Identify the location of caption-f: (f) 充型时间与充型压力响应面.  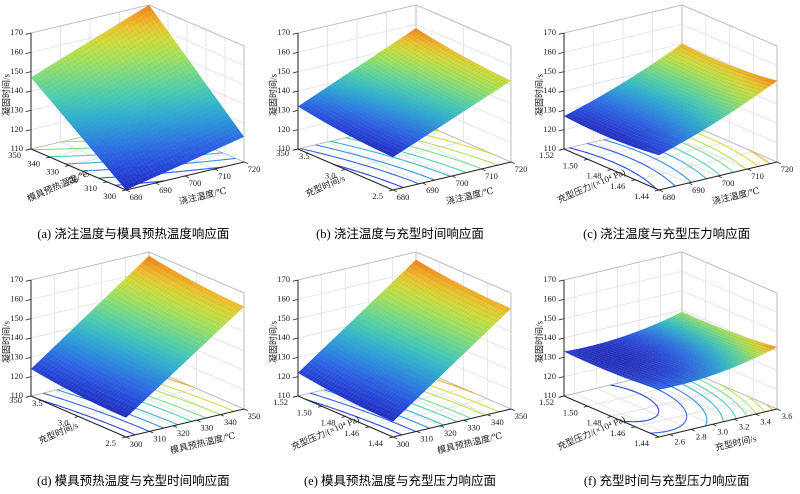
(666, 481).